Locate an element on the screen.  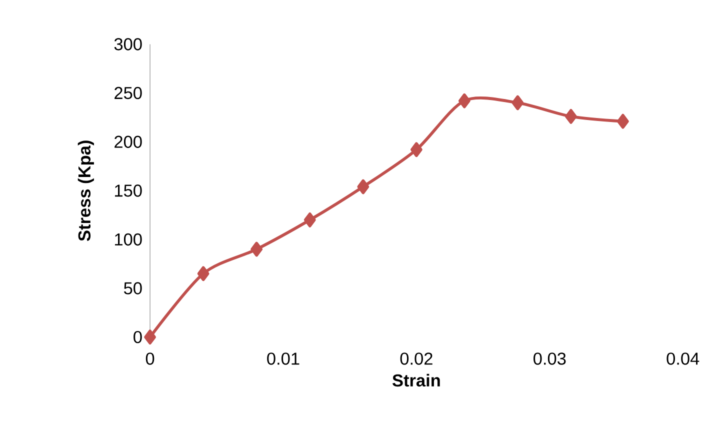
y-axis-title: Stress (Kpa) is located at coordinates (86, 191).